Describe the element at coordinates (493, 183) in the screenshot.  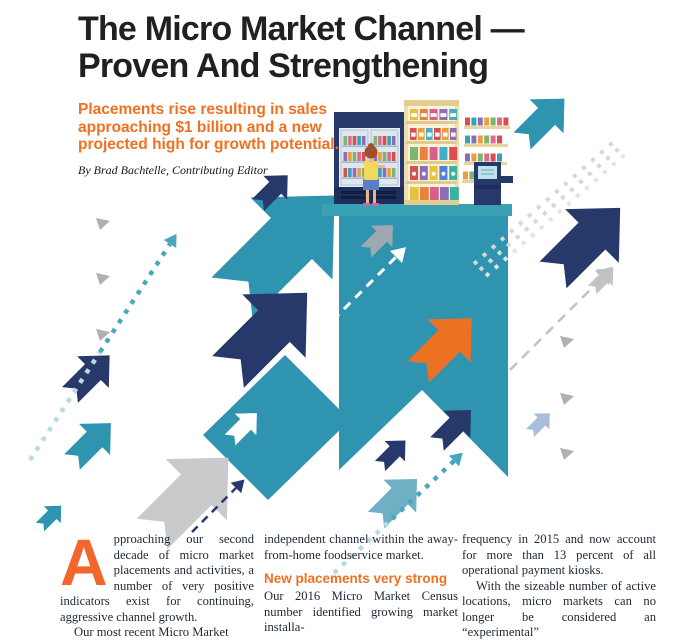
I see `payment-kiosk` at that location.